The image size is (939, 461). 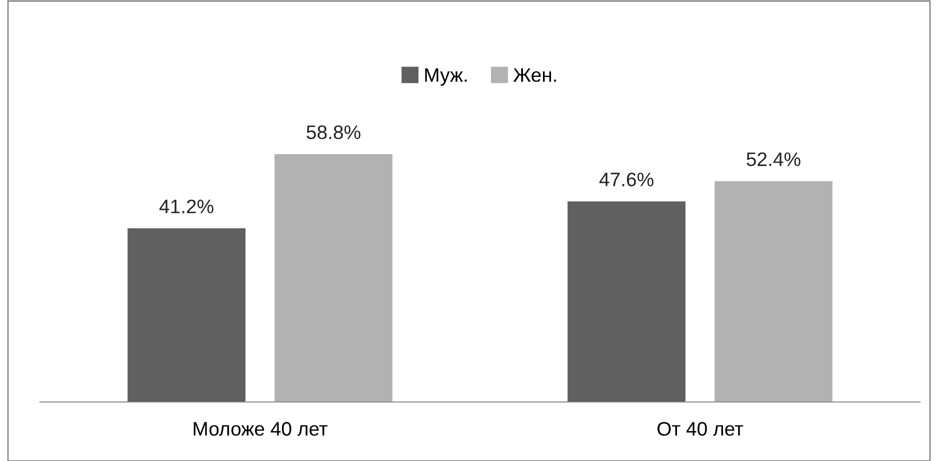 What do you see at coordinates (446, 77) in the screenshot?
I see `legend-label: Муж.` at bounding box center [446, 77].